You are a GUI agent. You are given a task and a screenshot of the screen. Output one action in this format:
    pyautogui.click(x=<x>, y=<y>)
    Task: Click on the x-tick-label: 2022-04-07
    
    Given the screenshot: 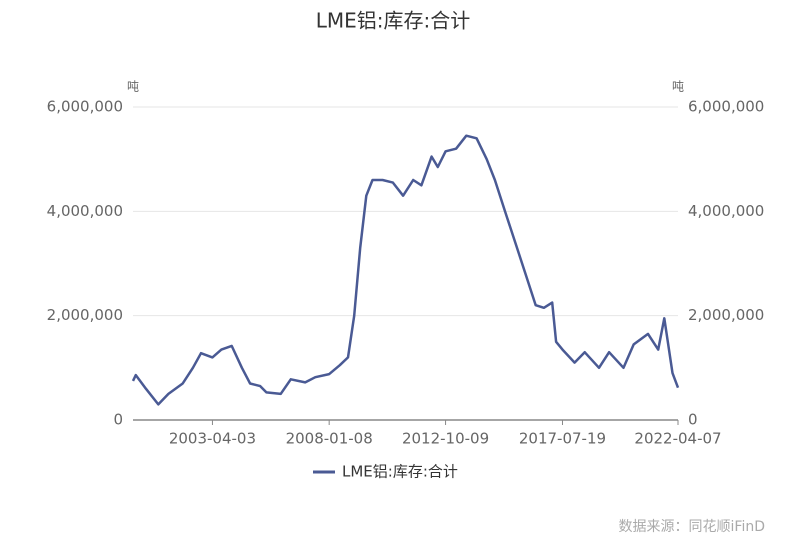 What is the action you would take?
    pyautogui.click(x=677, y=439)
    